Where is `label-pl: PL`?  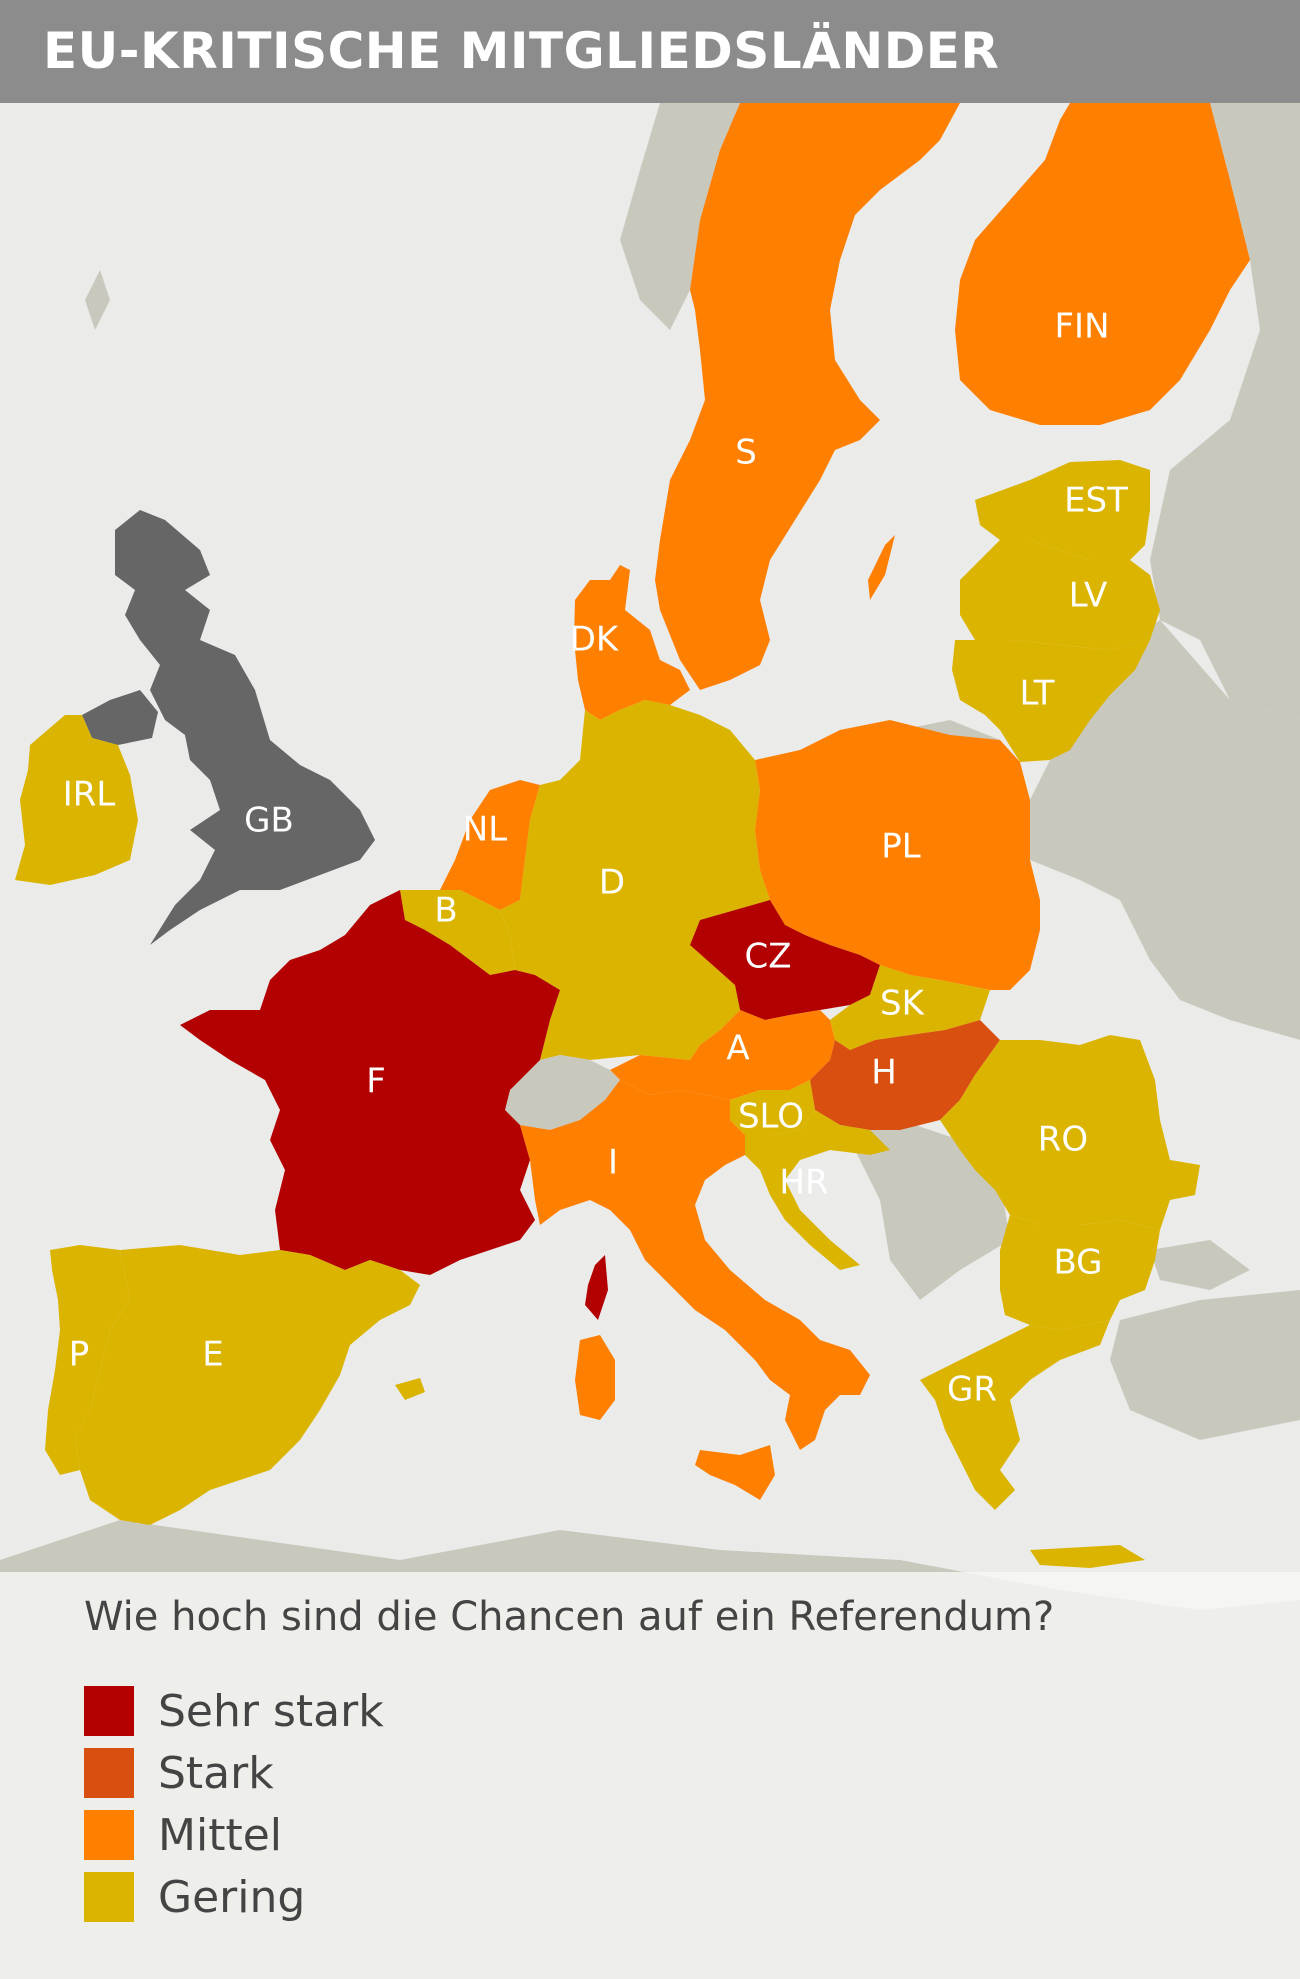
label-pl: PL is located at coordinates (901, 847).